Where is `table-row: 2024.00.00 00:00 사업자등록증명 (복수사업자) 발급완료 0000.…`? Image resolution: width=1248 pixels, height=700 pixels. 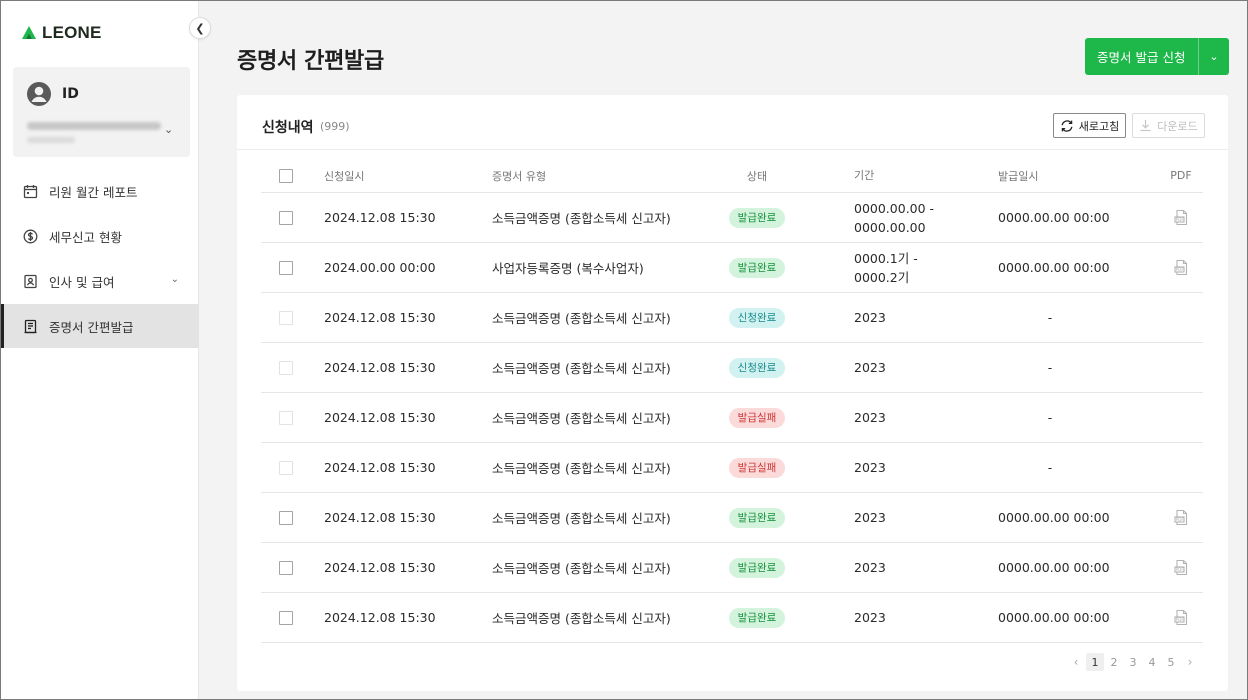
table-row: 2024.00.00 00:00 사업자등록증명 (복수사업자) 발급완료 0000.… is located at coordinates (732, 268).